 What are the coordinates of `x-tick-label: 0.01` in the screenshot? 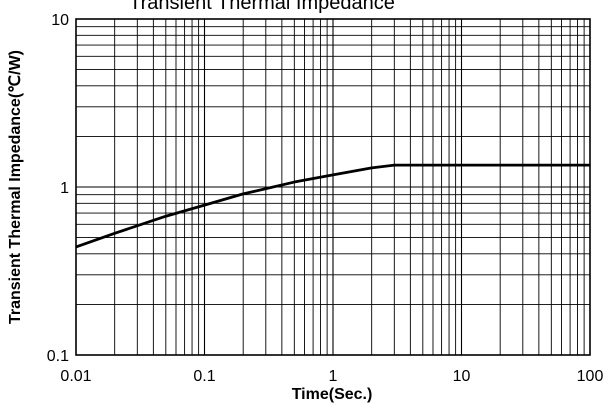 It's located at (75, 376).